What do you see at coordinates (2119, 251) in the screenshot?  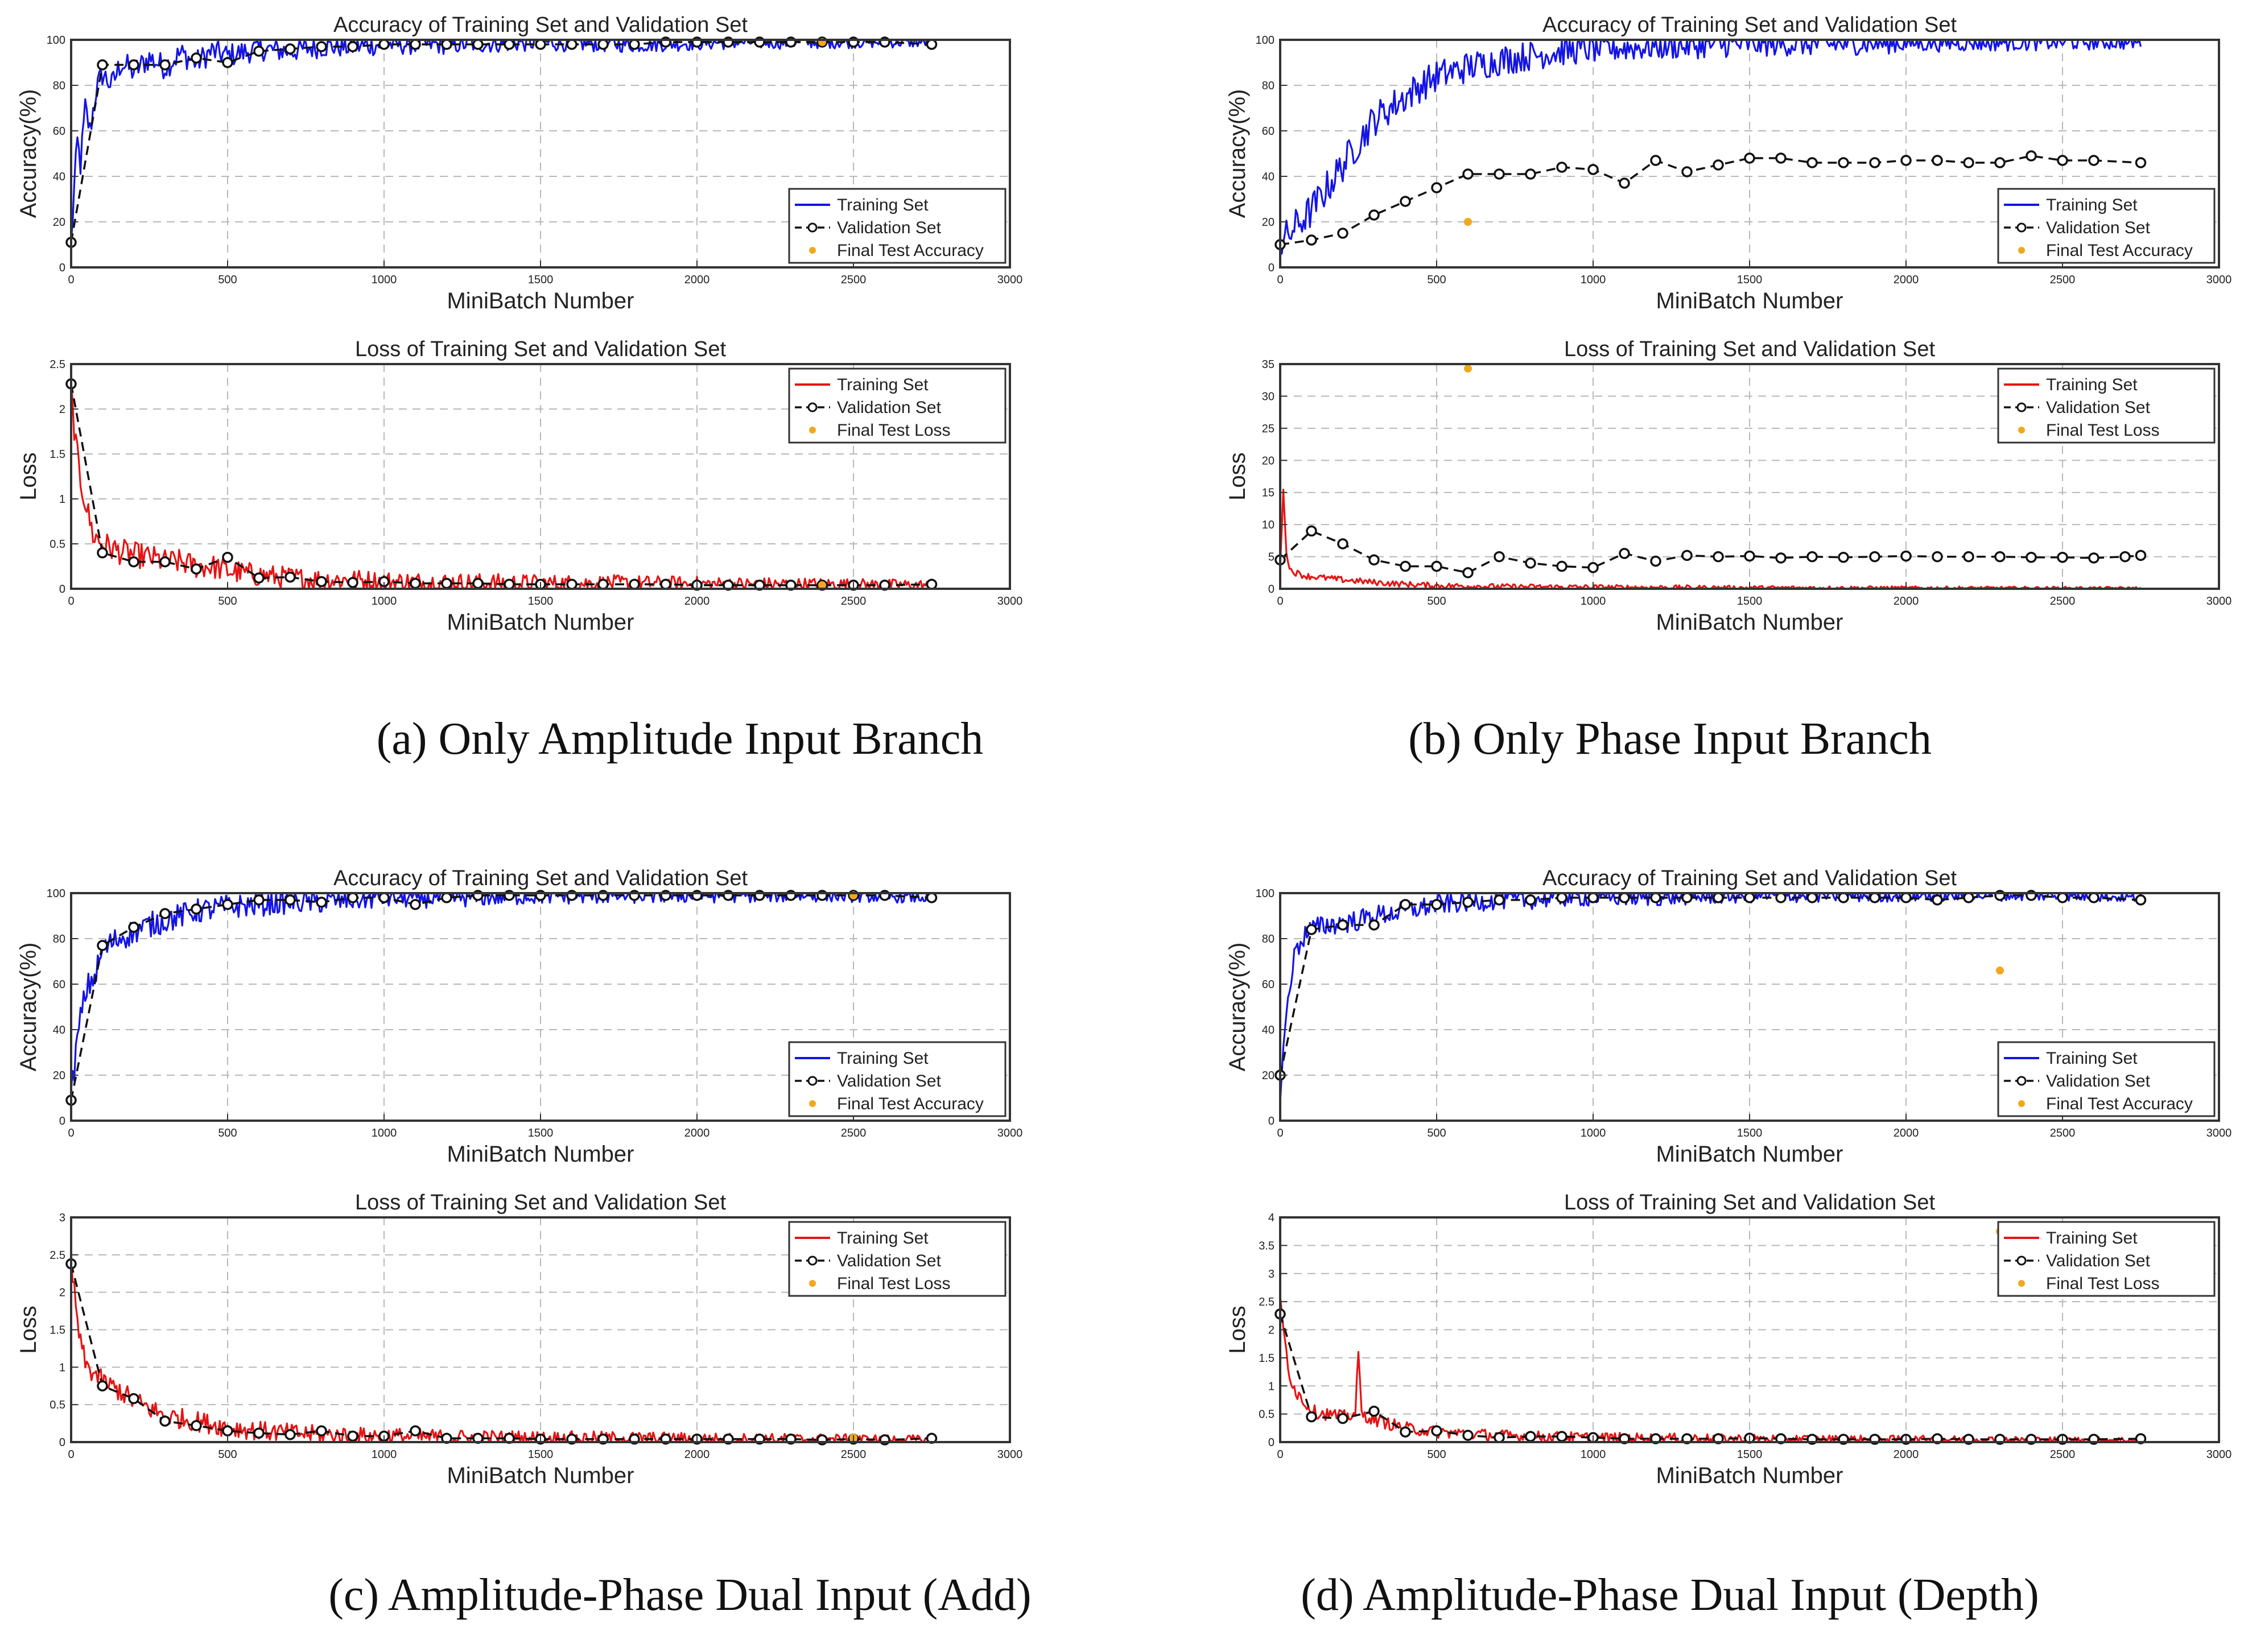 I see `legend-label: Final Test Accuracy` at bounding box center [2119, 251].